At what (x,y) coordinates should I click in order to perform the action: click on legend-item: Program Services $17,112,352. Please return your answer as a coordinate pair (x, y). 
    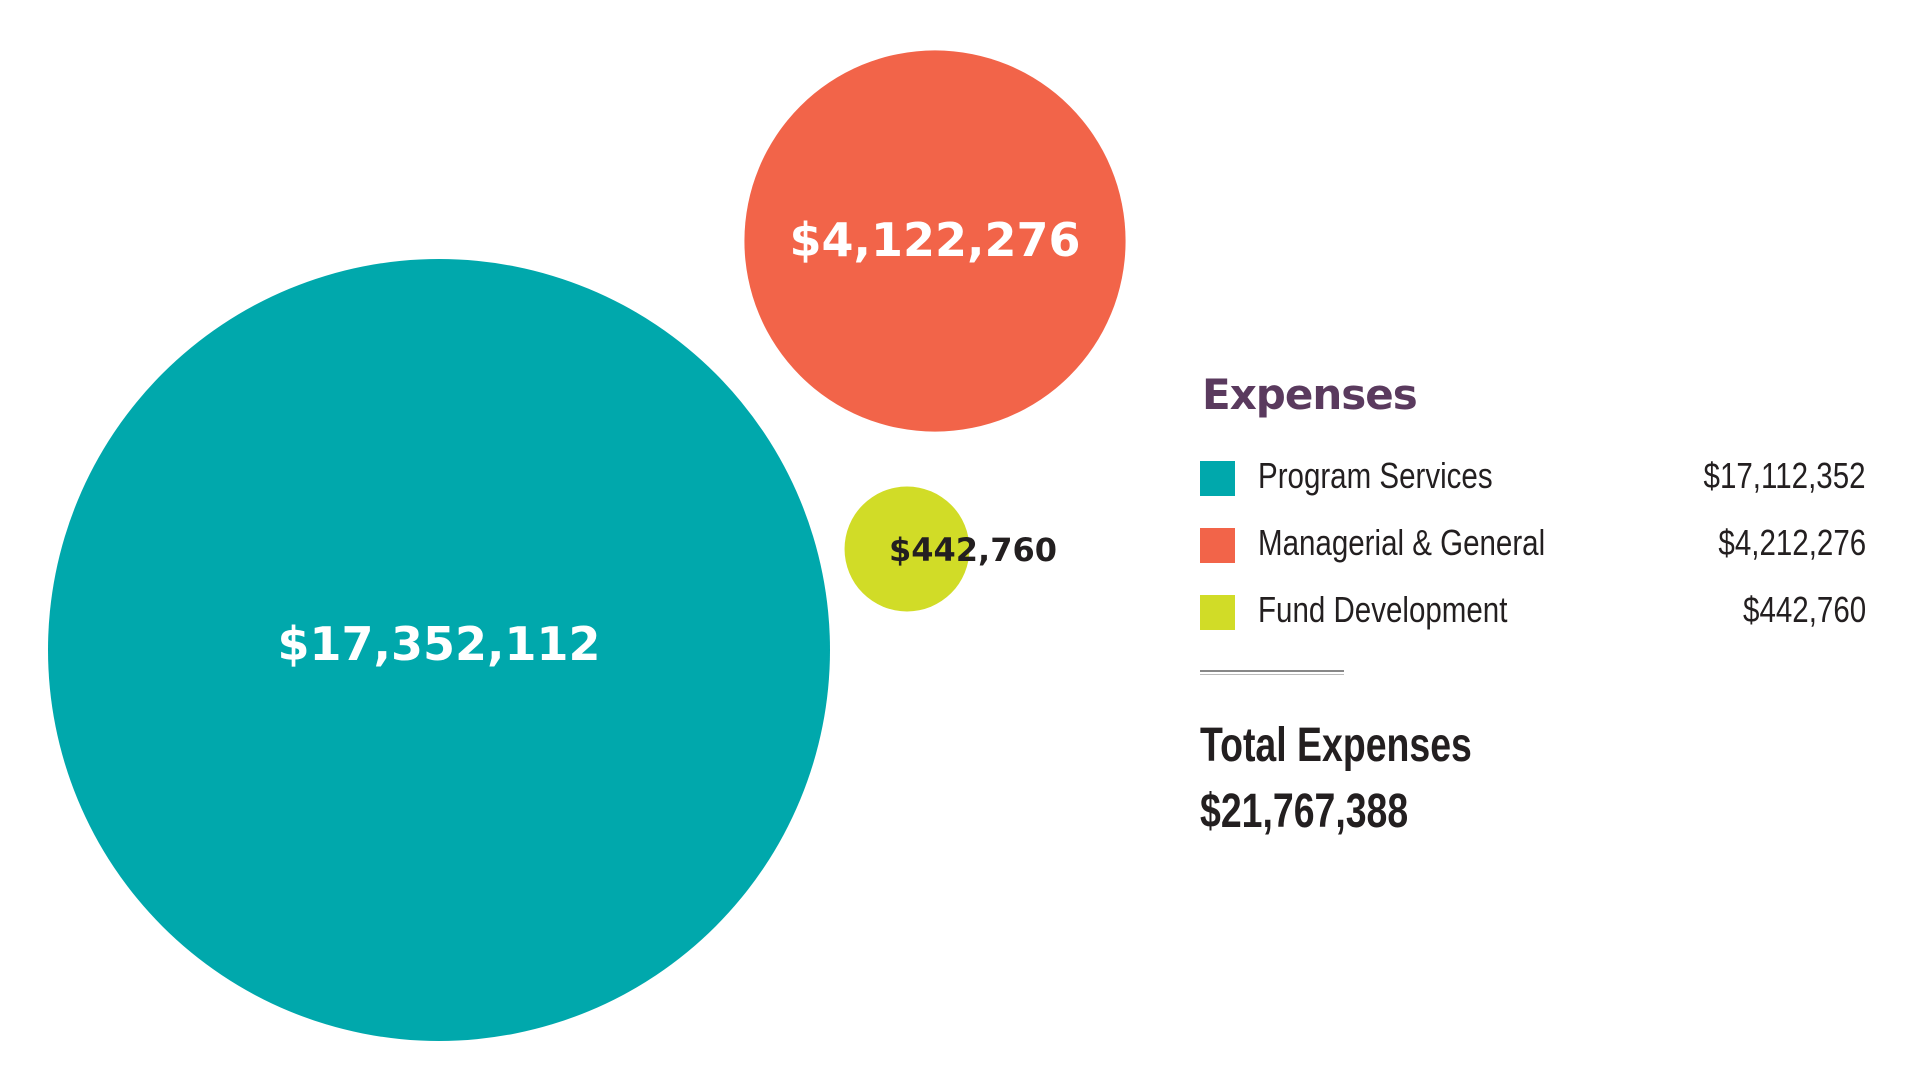
    Looking at the image, I should click on (1535, 488).